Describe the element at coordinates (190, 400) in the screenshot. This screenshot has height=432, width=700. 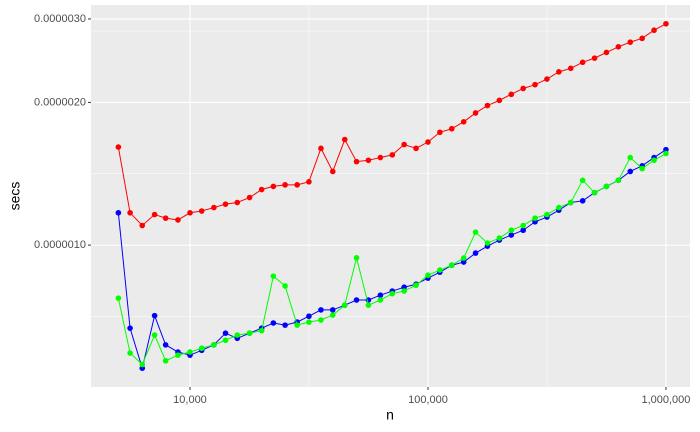
I see `x-tick-label: 10,000` at that location.